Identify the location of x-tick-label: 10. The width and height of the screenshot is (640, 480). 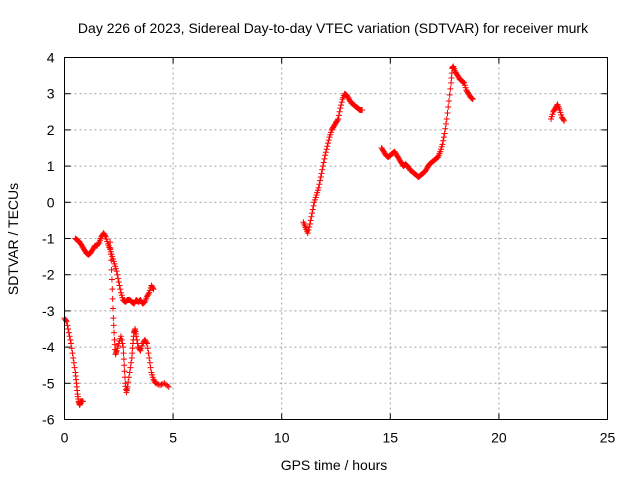
(282, 438).